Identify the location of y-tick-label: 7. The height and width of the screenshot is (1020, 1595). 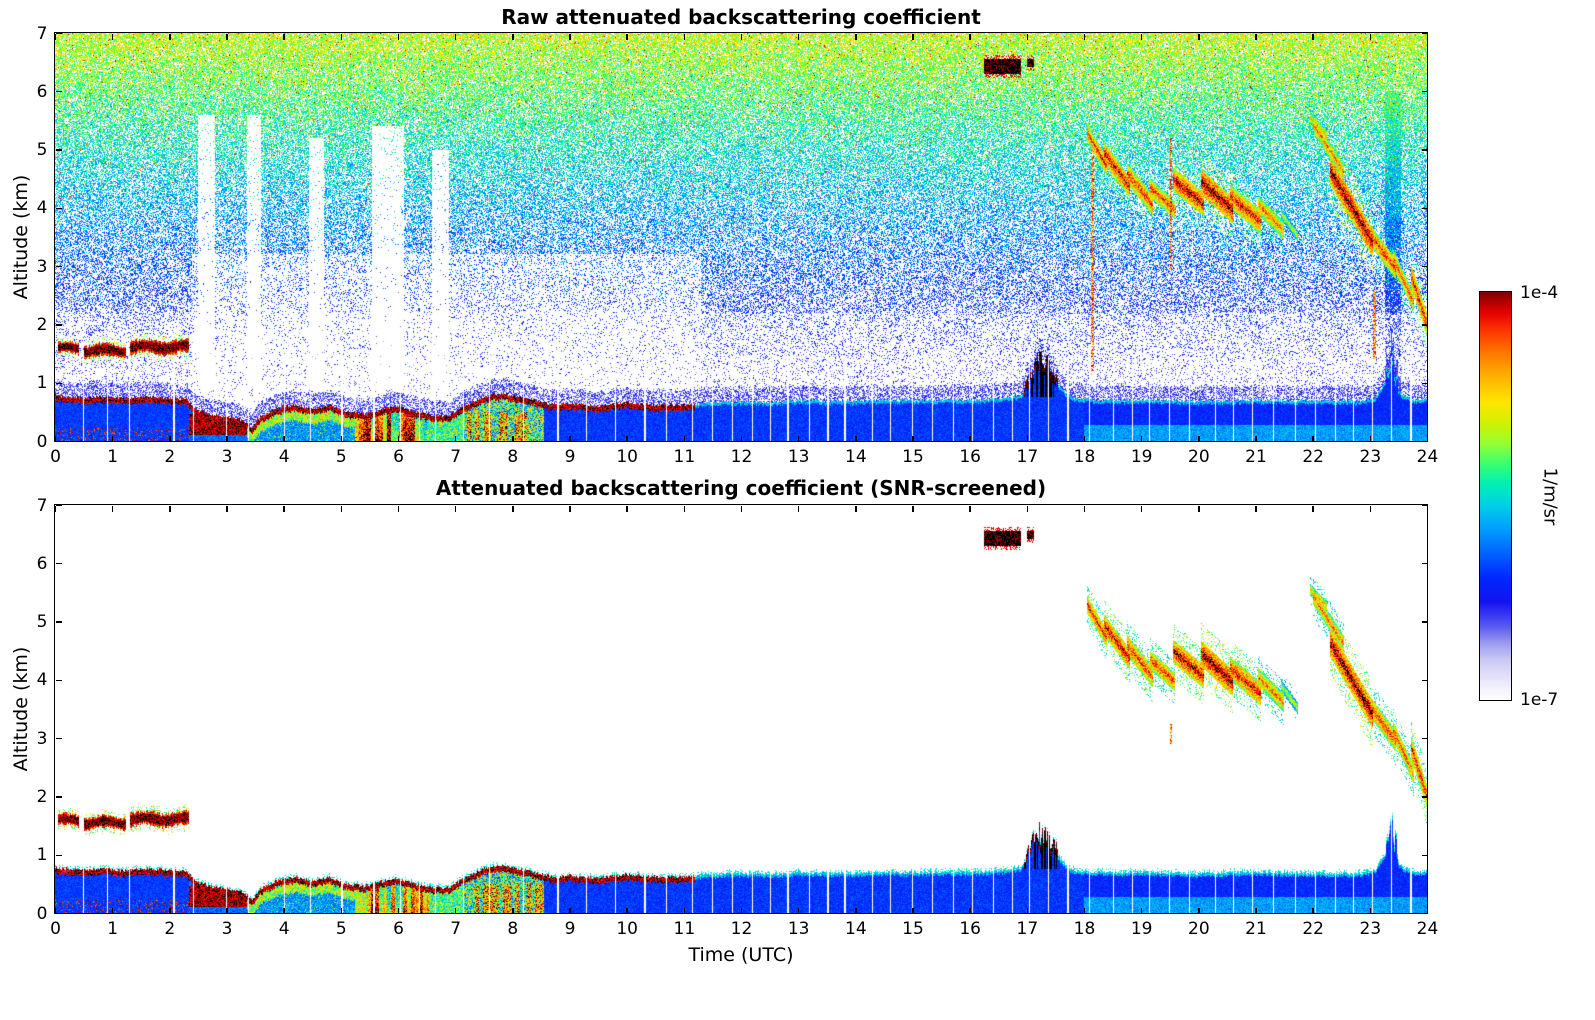
(42, 505).